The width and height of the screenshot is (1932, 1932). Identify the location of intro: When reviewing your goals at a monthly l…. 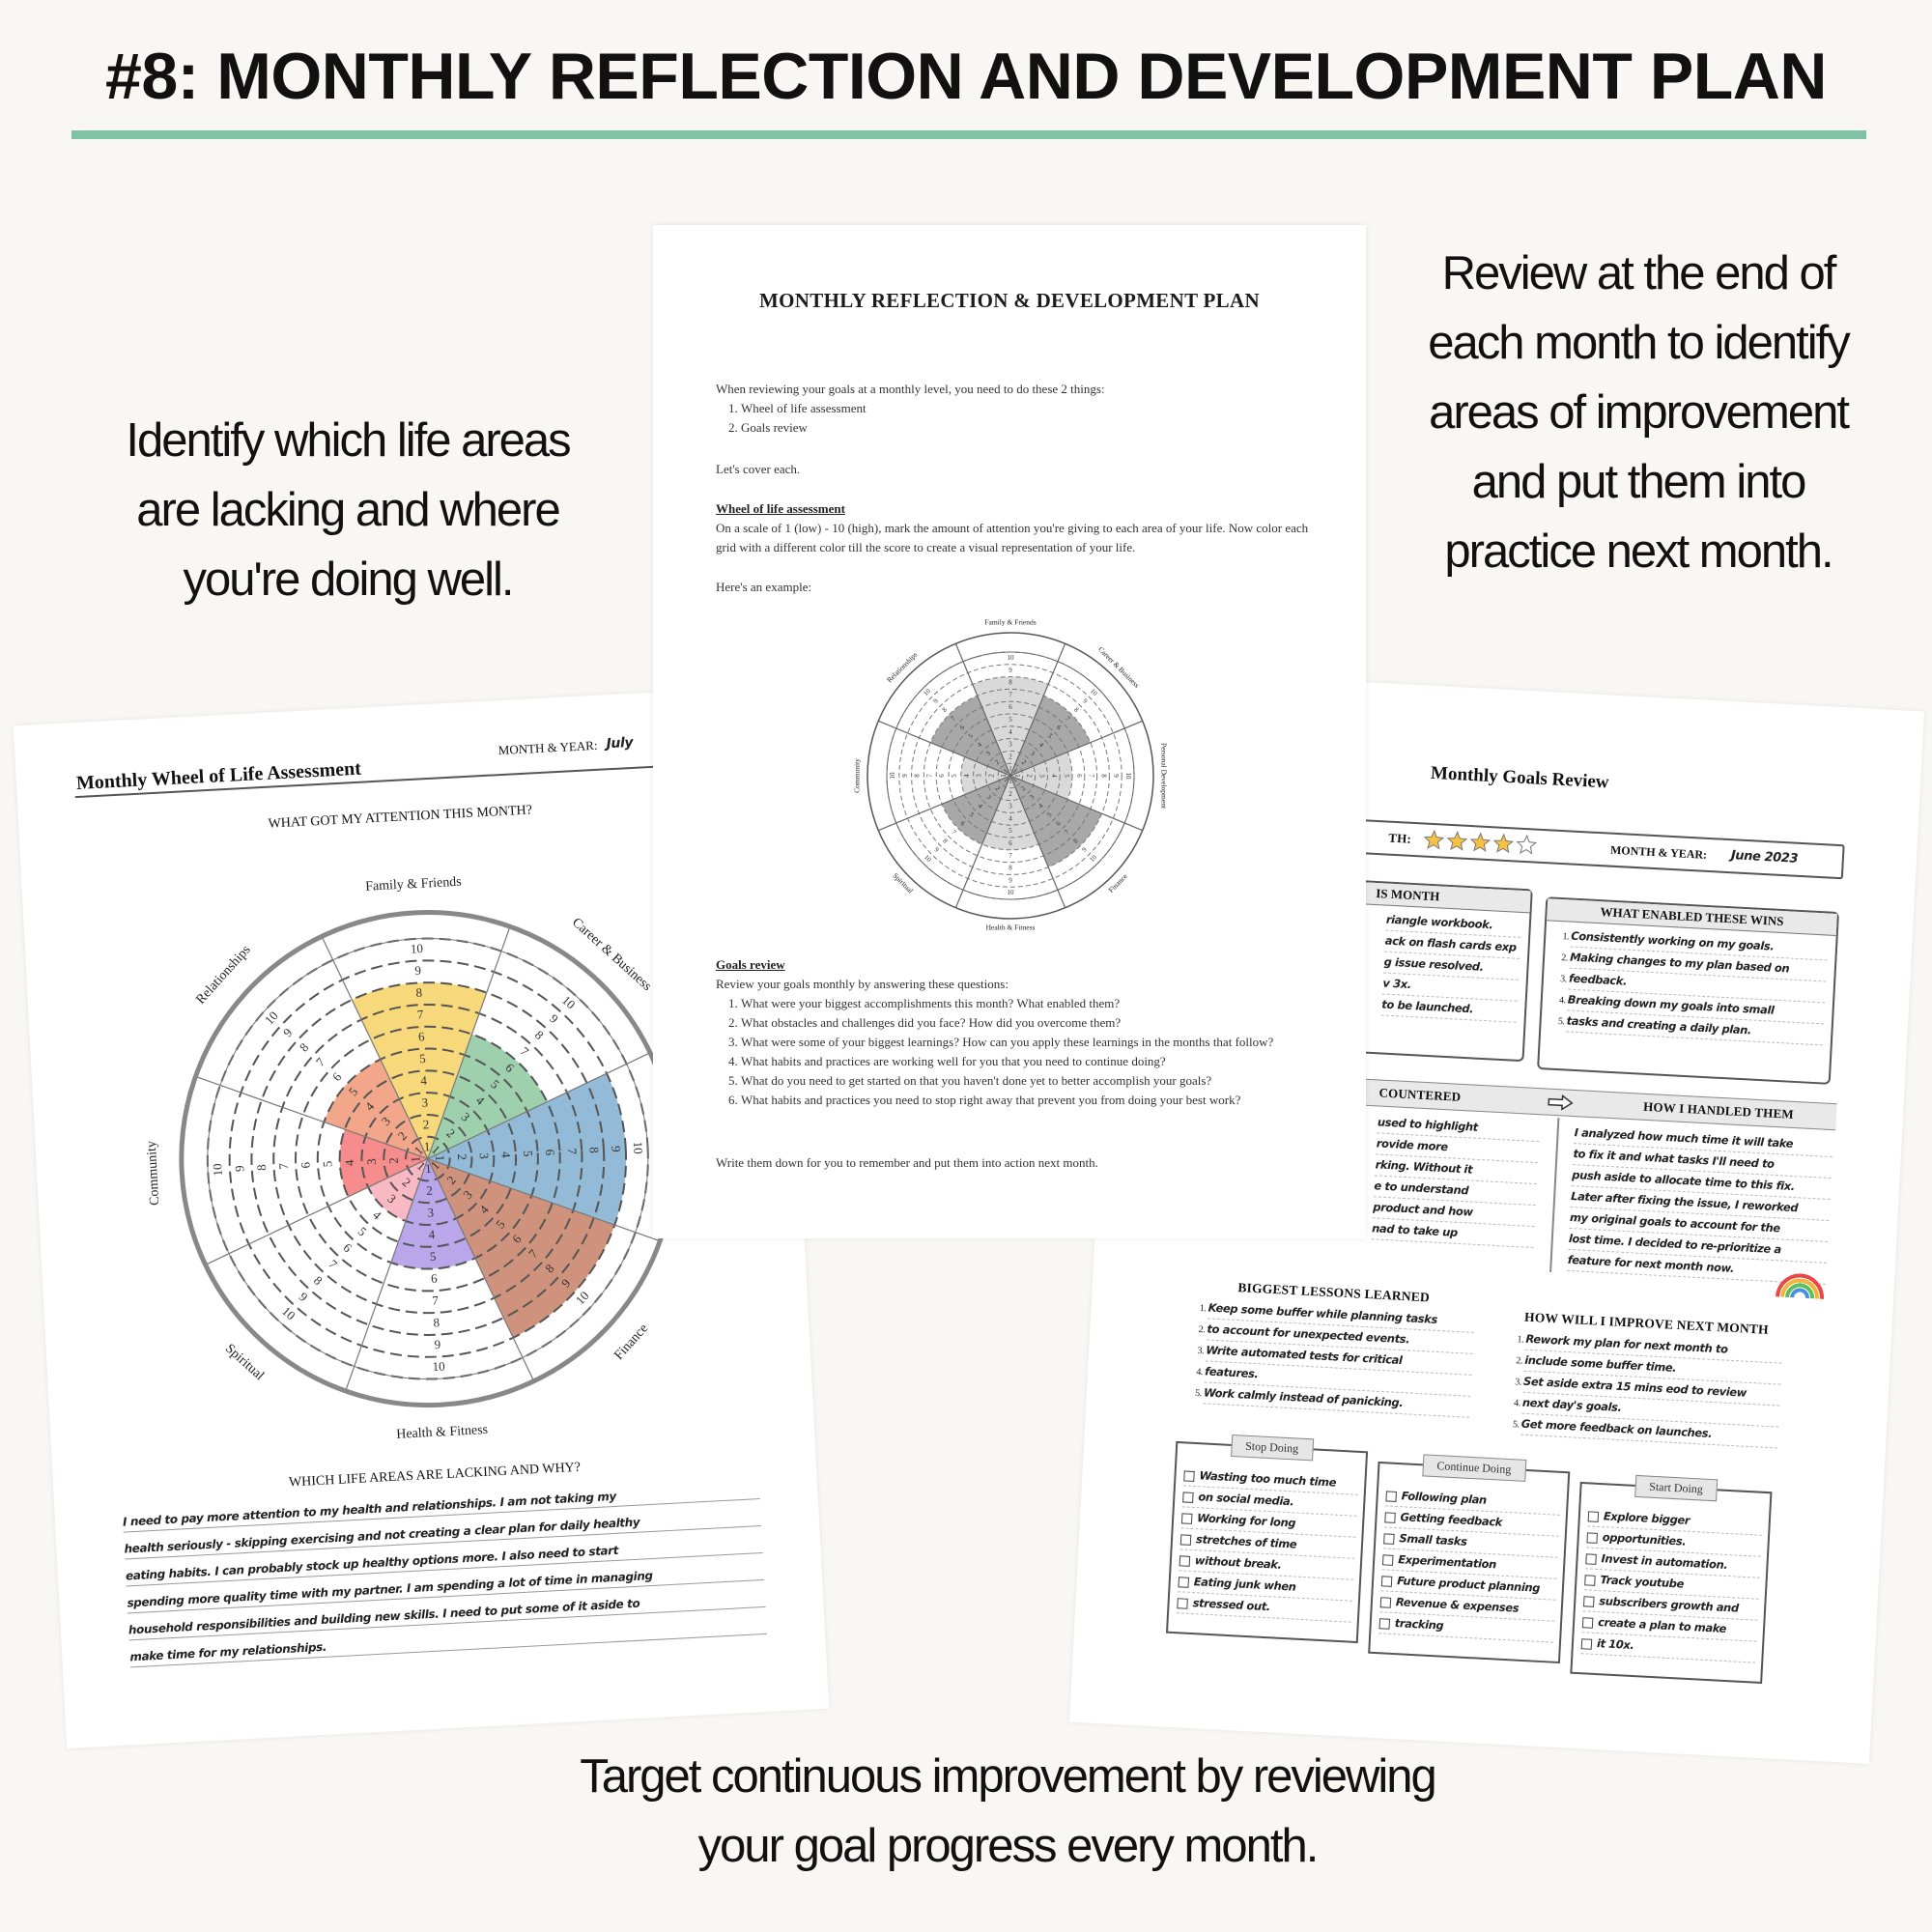
(1015, 409).